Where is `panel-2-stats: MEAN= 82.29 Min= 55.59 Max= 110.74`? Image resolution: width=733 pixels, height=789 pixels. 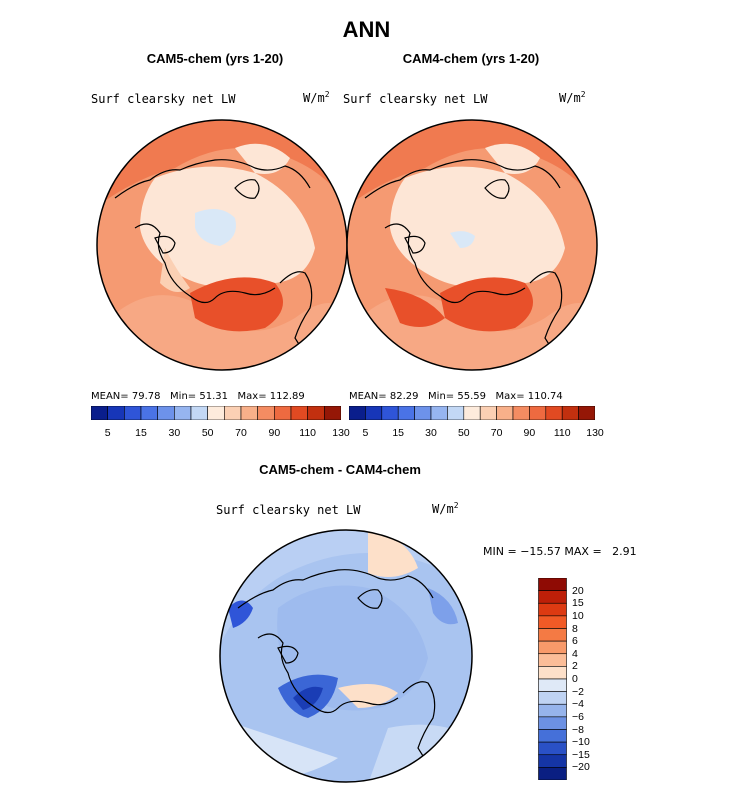
panel-2-stats: MEAN= 82.29 Min= 55.59 Max= 110.74 is located at coordinates (456, 396).